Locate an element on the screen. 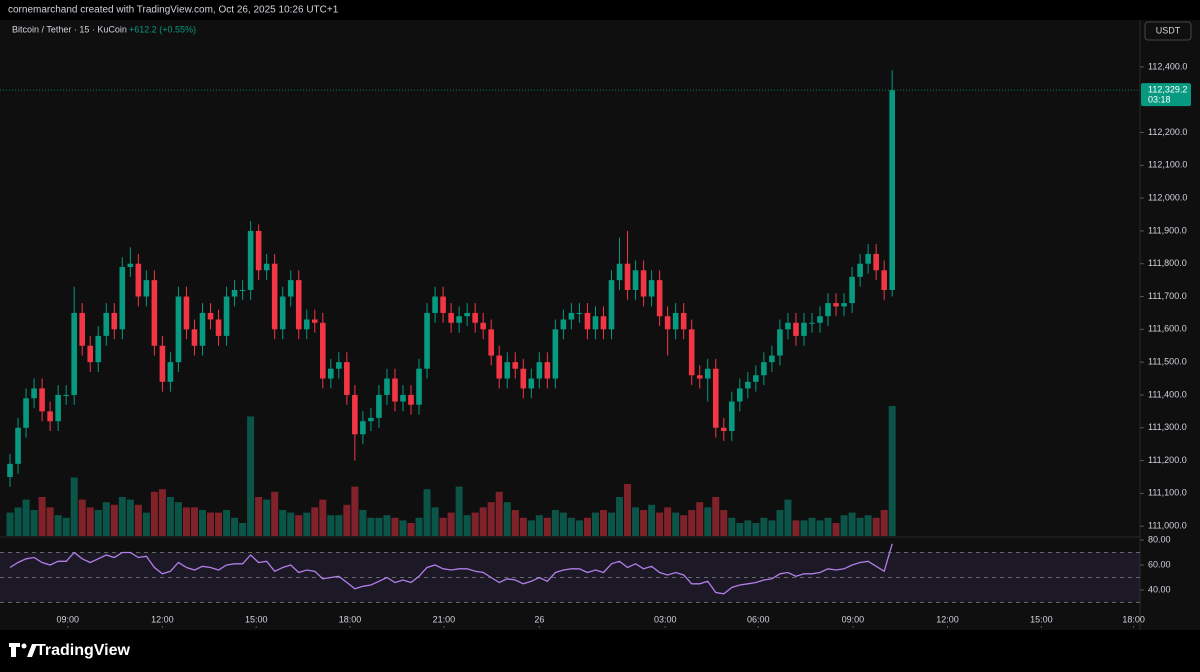 This screenshot has width=1200, height=672. top-bar is located at coordinates (600, 10).